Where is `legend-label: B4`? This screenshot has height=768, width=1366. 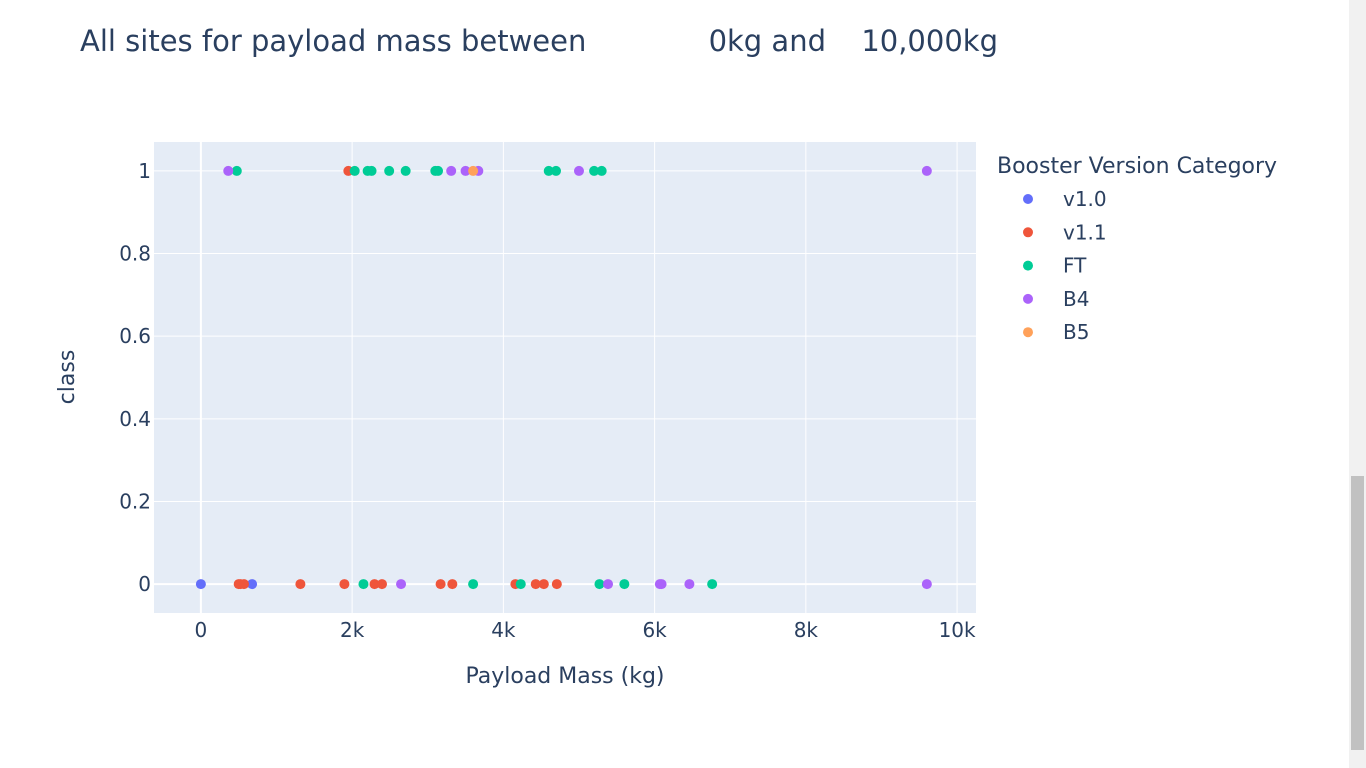
legend-label: B4 is located at coordinates (1076, 299).